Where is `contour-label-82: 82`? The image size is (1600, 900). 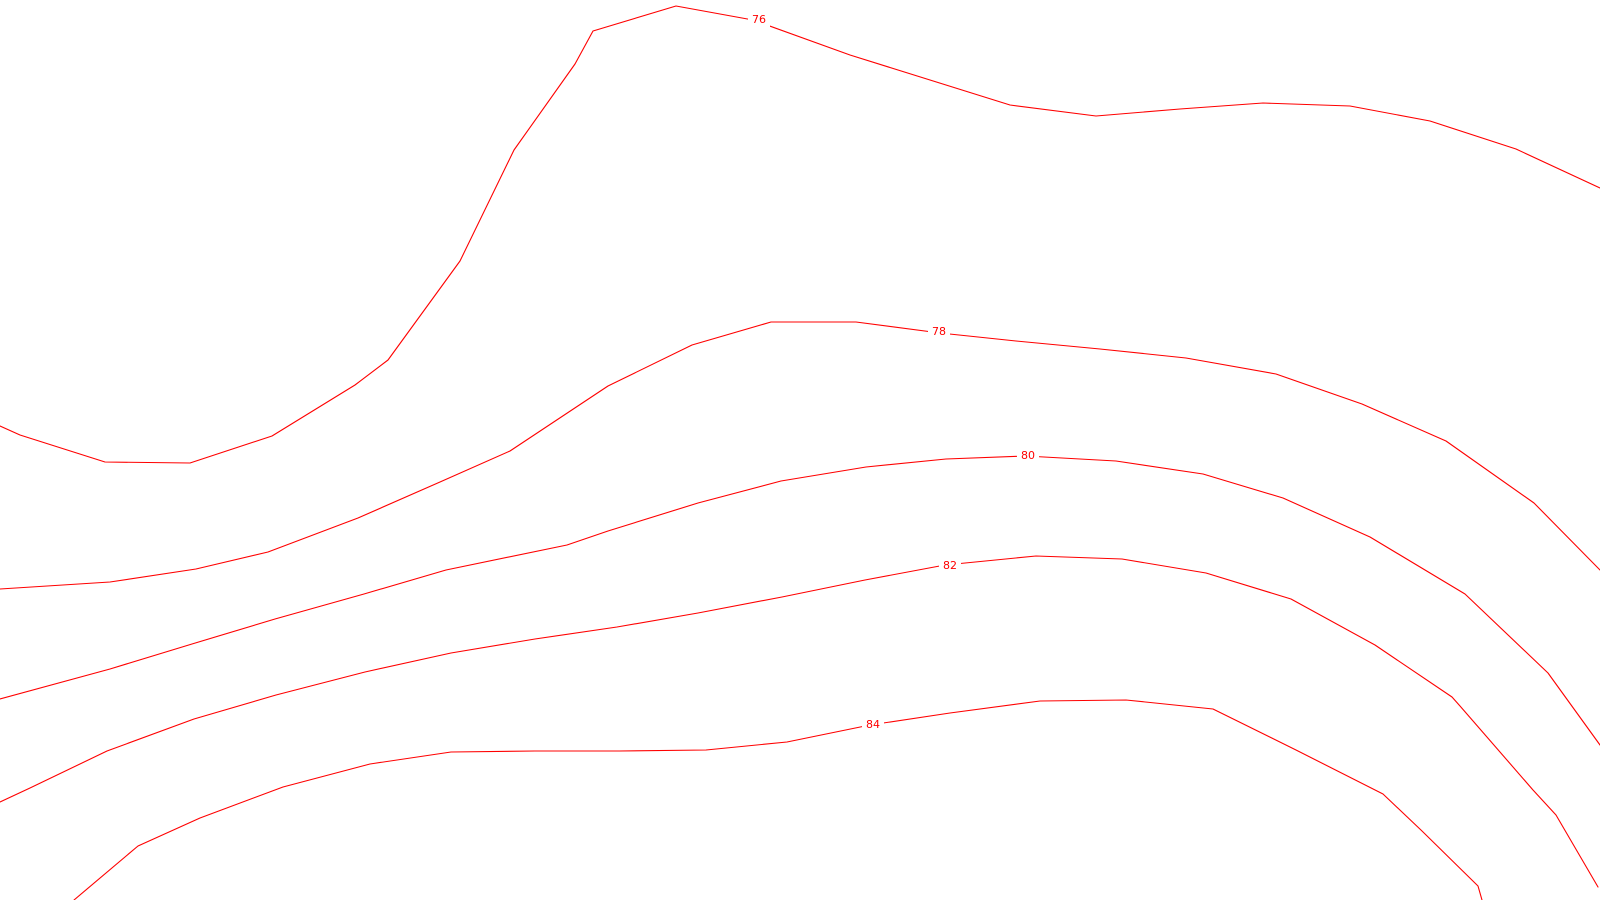 contour-label-82: 82 is located at coordinates (950, 565).